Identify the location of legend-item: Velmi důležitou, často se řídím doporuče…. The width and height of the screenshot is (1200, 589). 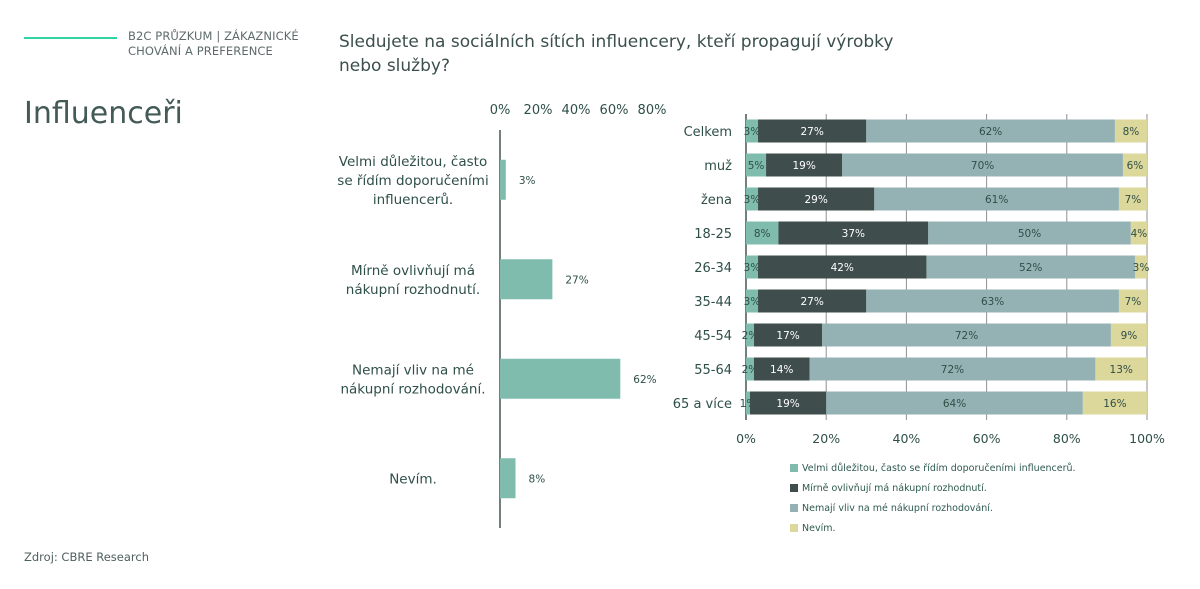
(933, 468).